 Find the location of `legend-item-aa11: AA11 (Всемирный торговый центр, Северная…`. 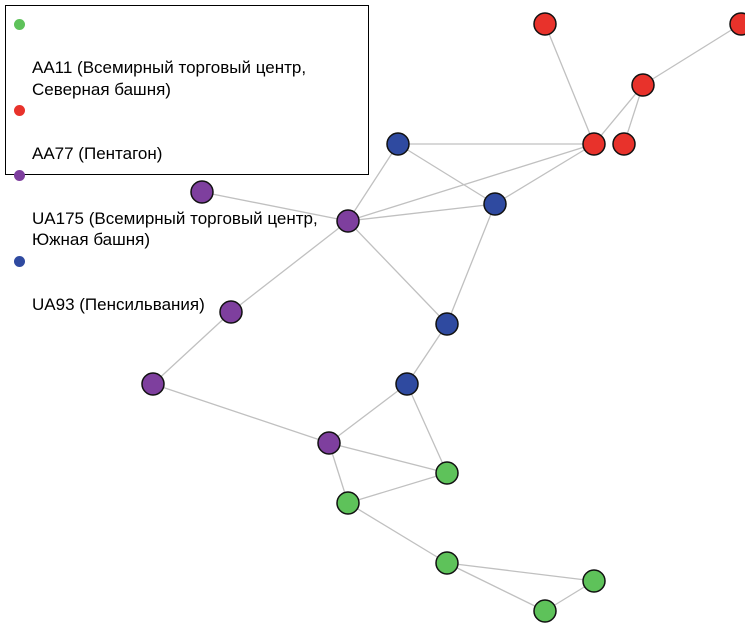

legend-item-aa11: AA11 (Всемирный торговый центр, Северная… is located at coordinates (191, 57).